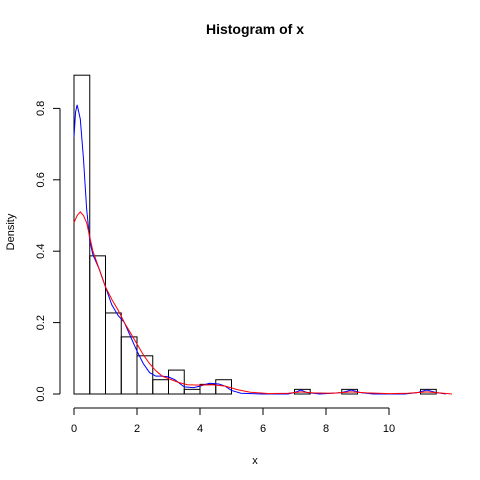 The height and width of the screenshot is (480, 480). What do you see at coordinates (255, 29) in the screenshot?
I see `chart-title: Histogram of x` at bounding box center [255, 29].